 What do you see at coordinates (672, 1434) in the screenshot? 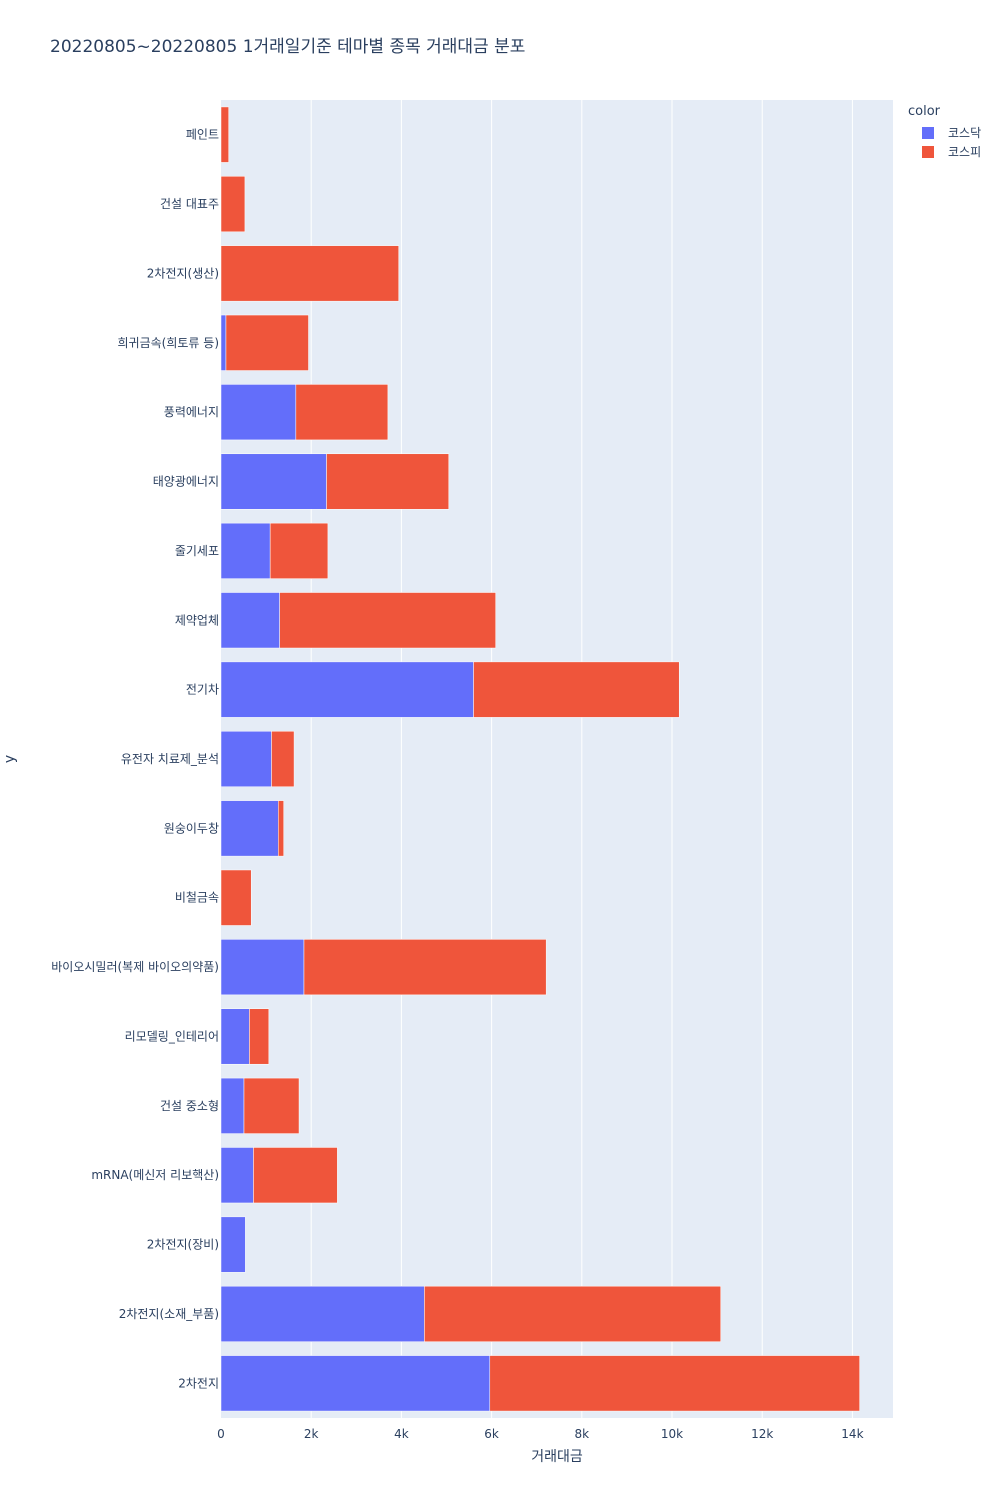
I see `x-tick-label: 10k` at bounding box center [672, 1434].